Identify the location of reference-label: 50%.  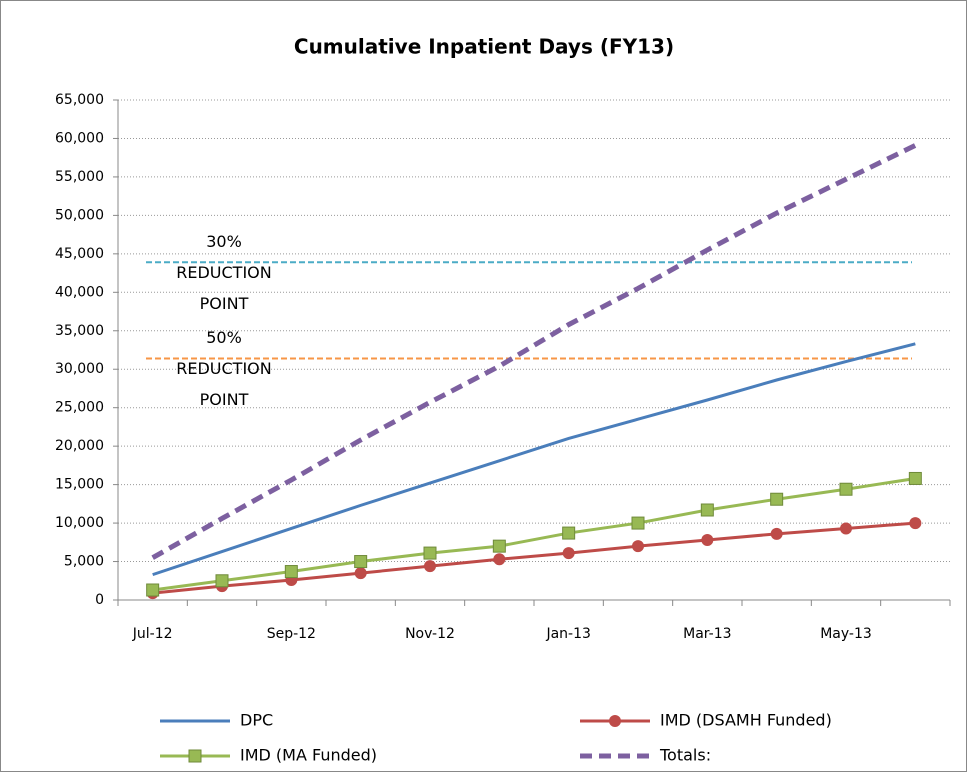
(224, 337).